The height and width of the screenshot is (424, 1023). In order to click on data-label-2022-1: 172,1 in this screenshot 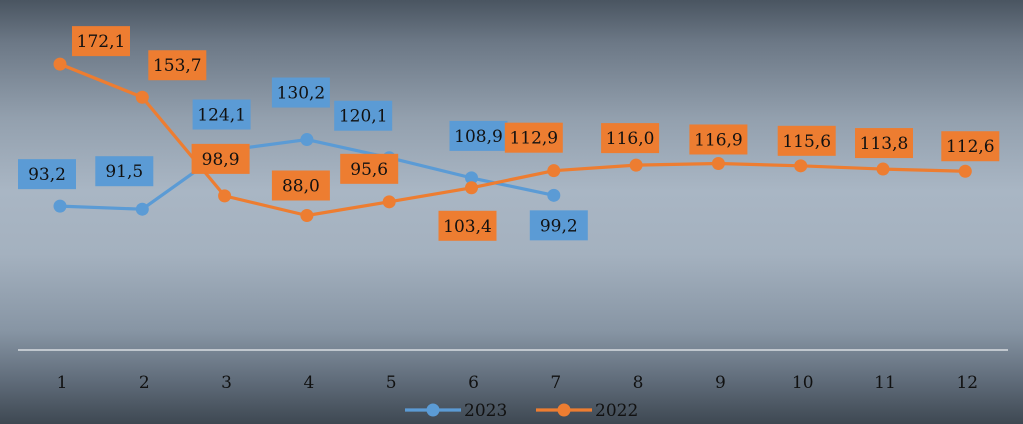, I will do `click(101, 41)`.